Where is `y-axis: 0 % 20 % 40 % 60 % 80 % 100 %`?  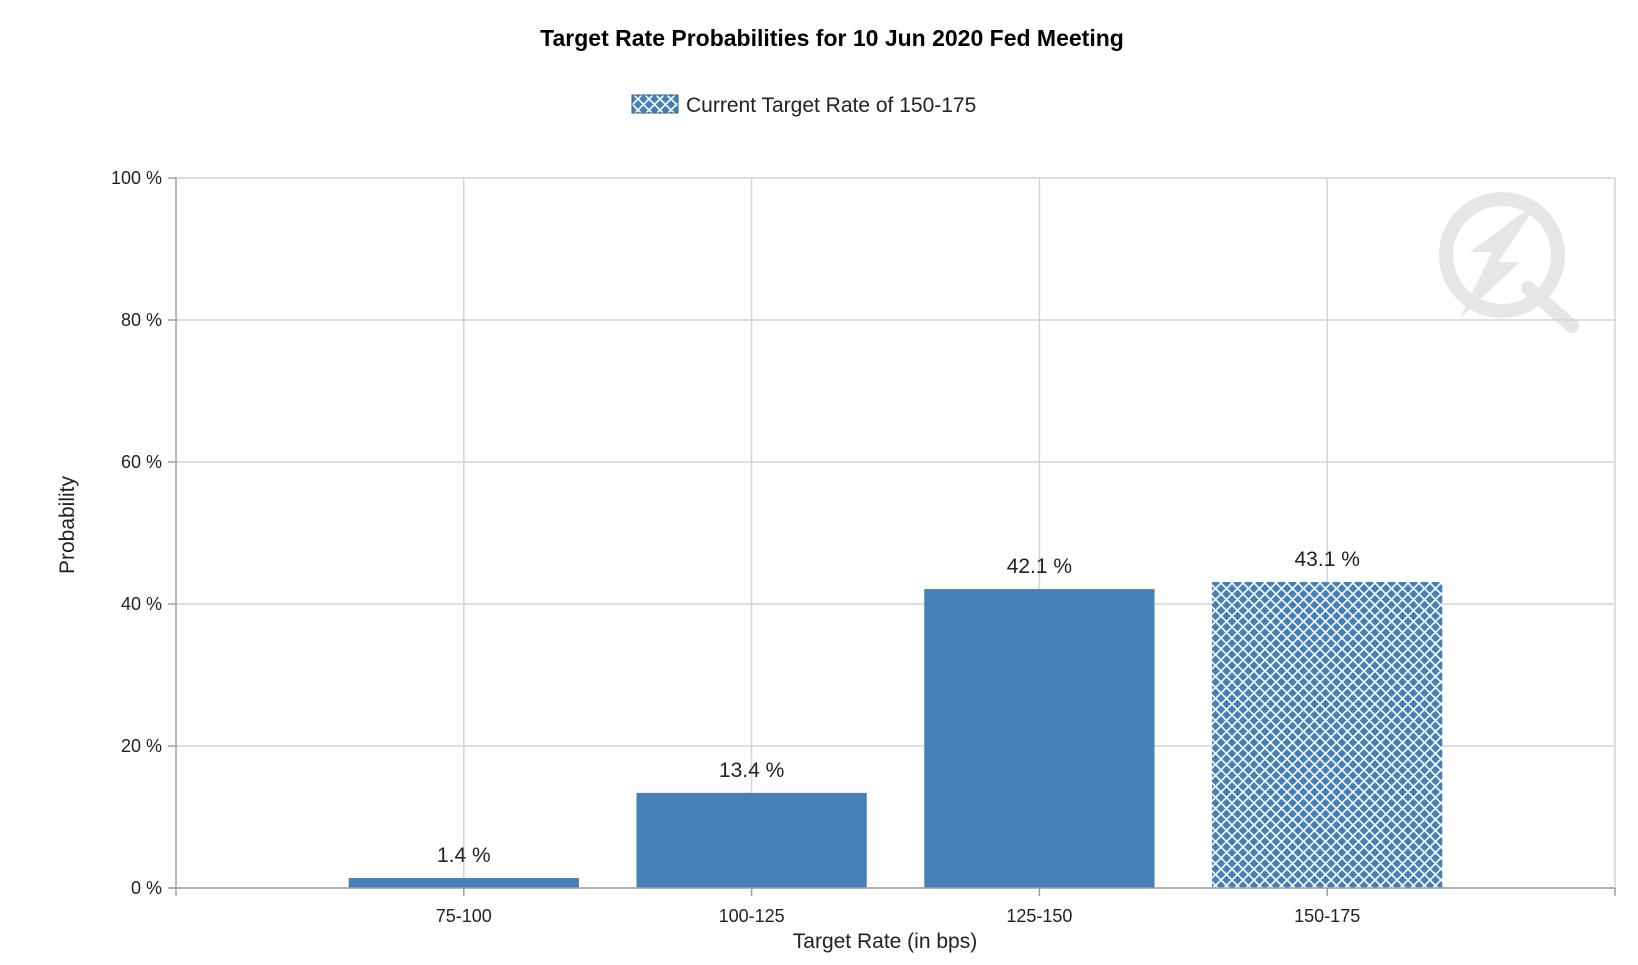
y-axis: 0 % 20 % 40 % 60 % 80 % 100 % is located at coordinates (144, 533).